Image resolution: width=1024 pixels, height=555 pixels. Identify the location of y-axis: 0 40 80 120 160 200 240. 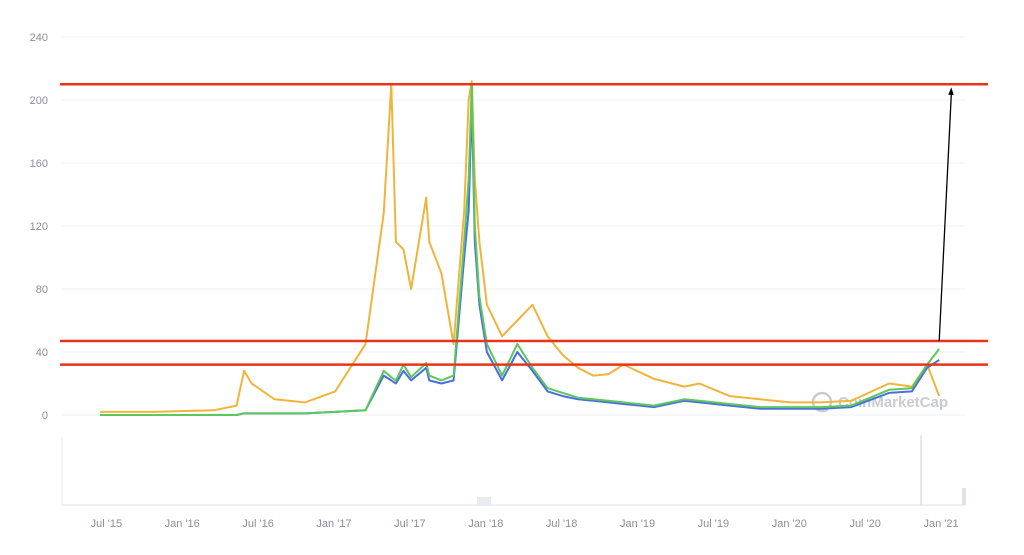
(39, 227).